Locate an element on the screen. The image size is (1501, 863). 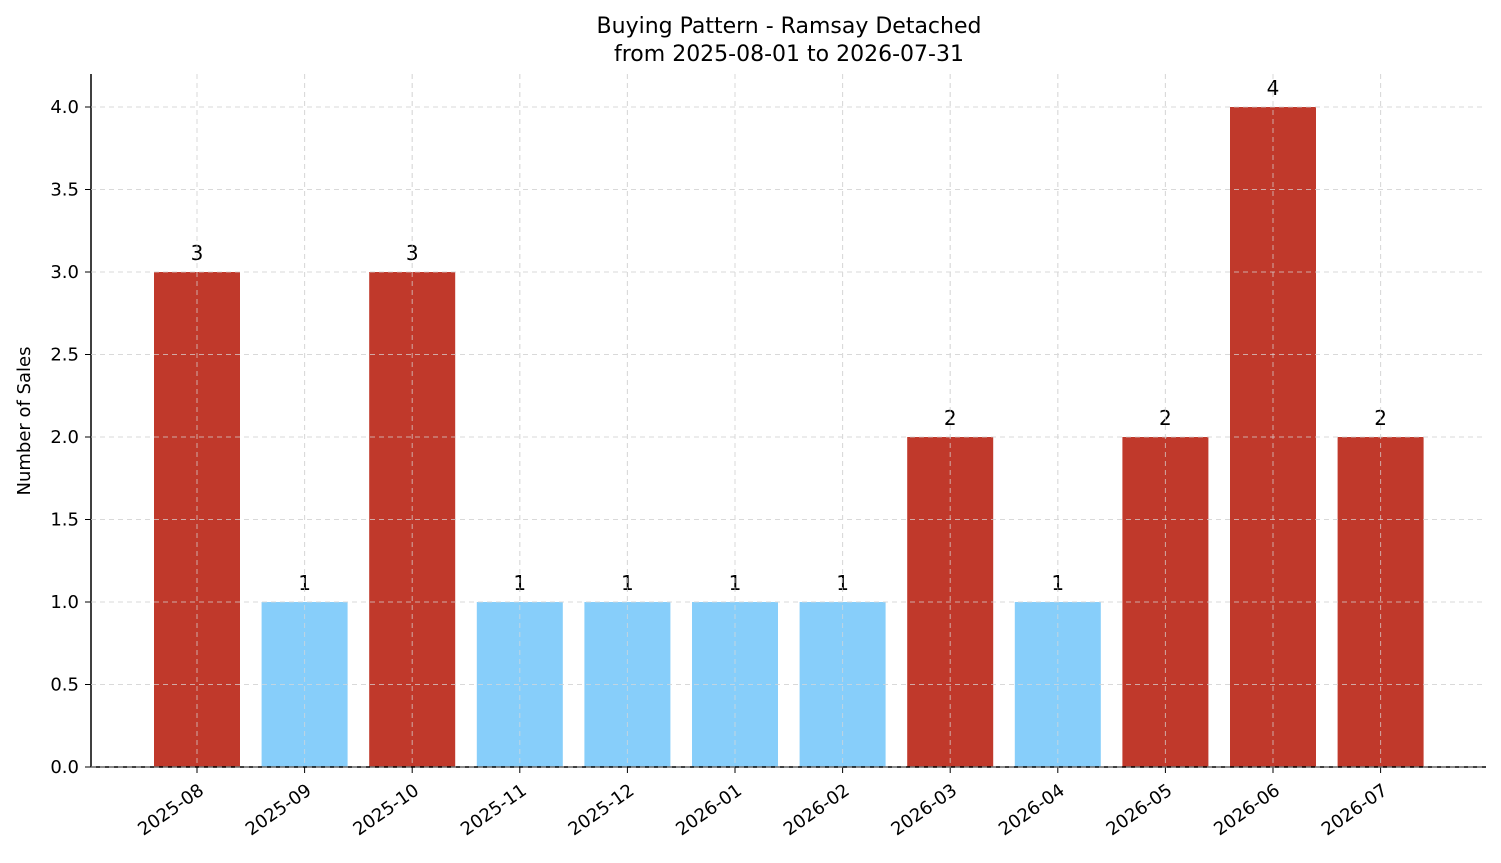
x-tick-label: 2026-06 is located at coordinates (1247, 810).